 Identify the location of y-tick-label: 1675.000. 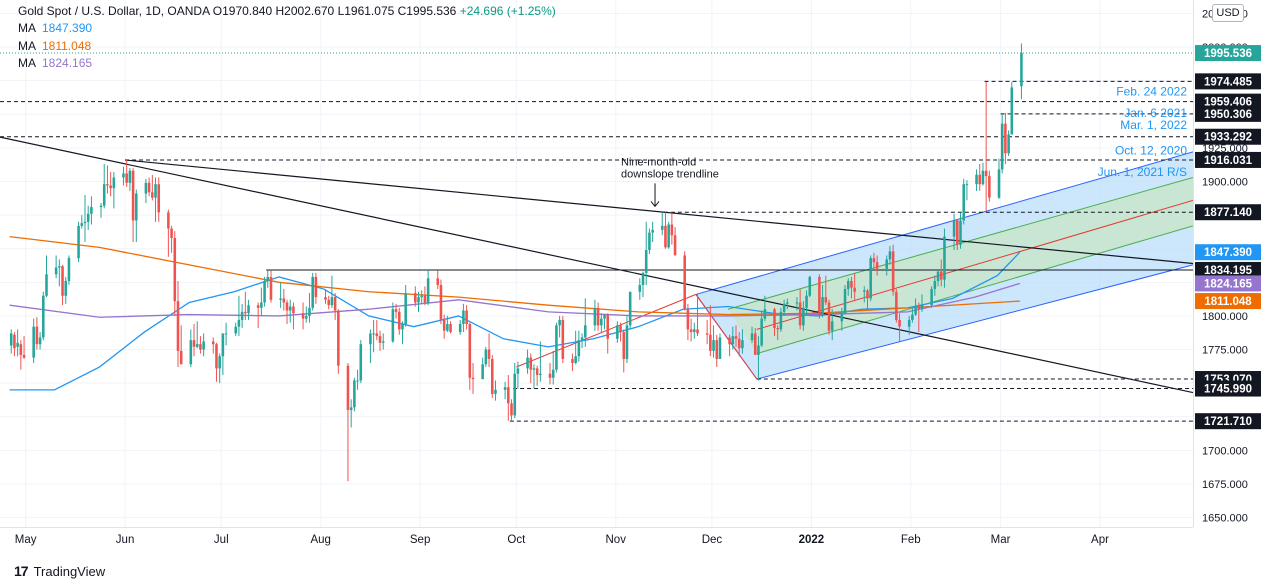
(1225, 485).